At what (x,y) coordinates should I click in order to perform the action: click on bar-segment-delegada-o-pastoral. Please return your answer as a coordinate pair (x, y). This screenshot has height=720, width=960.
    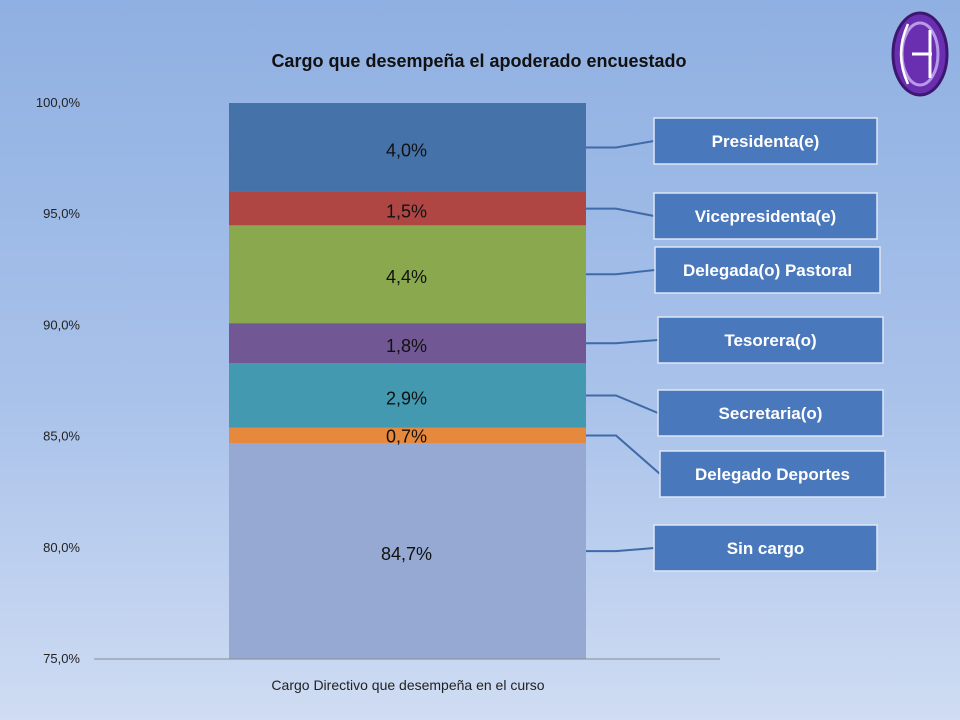
    Looking at the image, I should click on (407, 274).